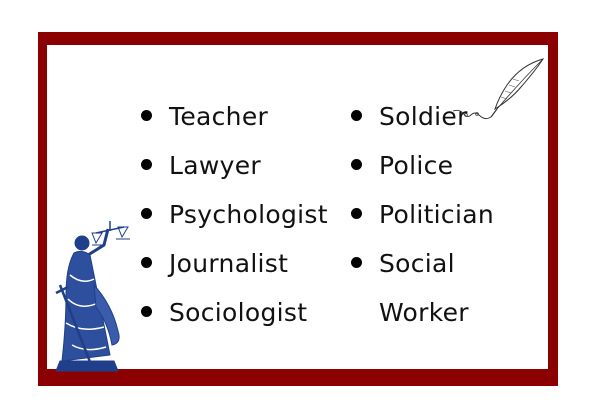  Describe the element at coordinates (417, 263) in the screenshot. I see `item-label: Social` at that location.